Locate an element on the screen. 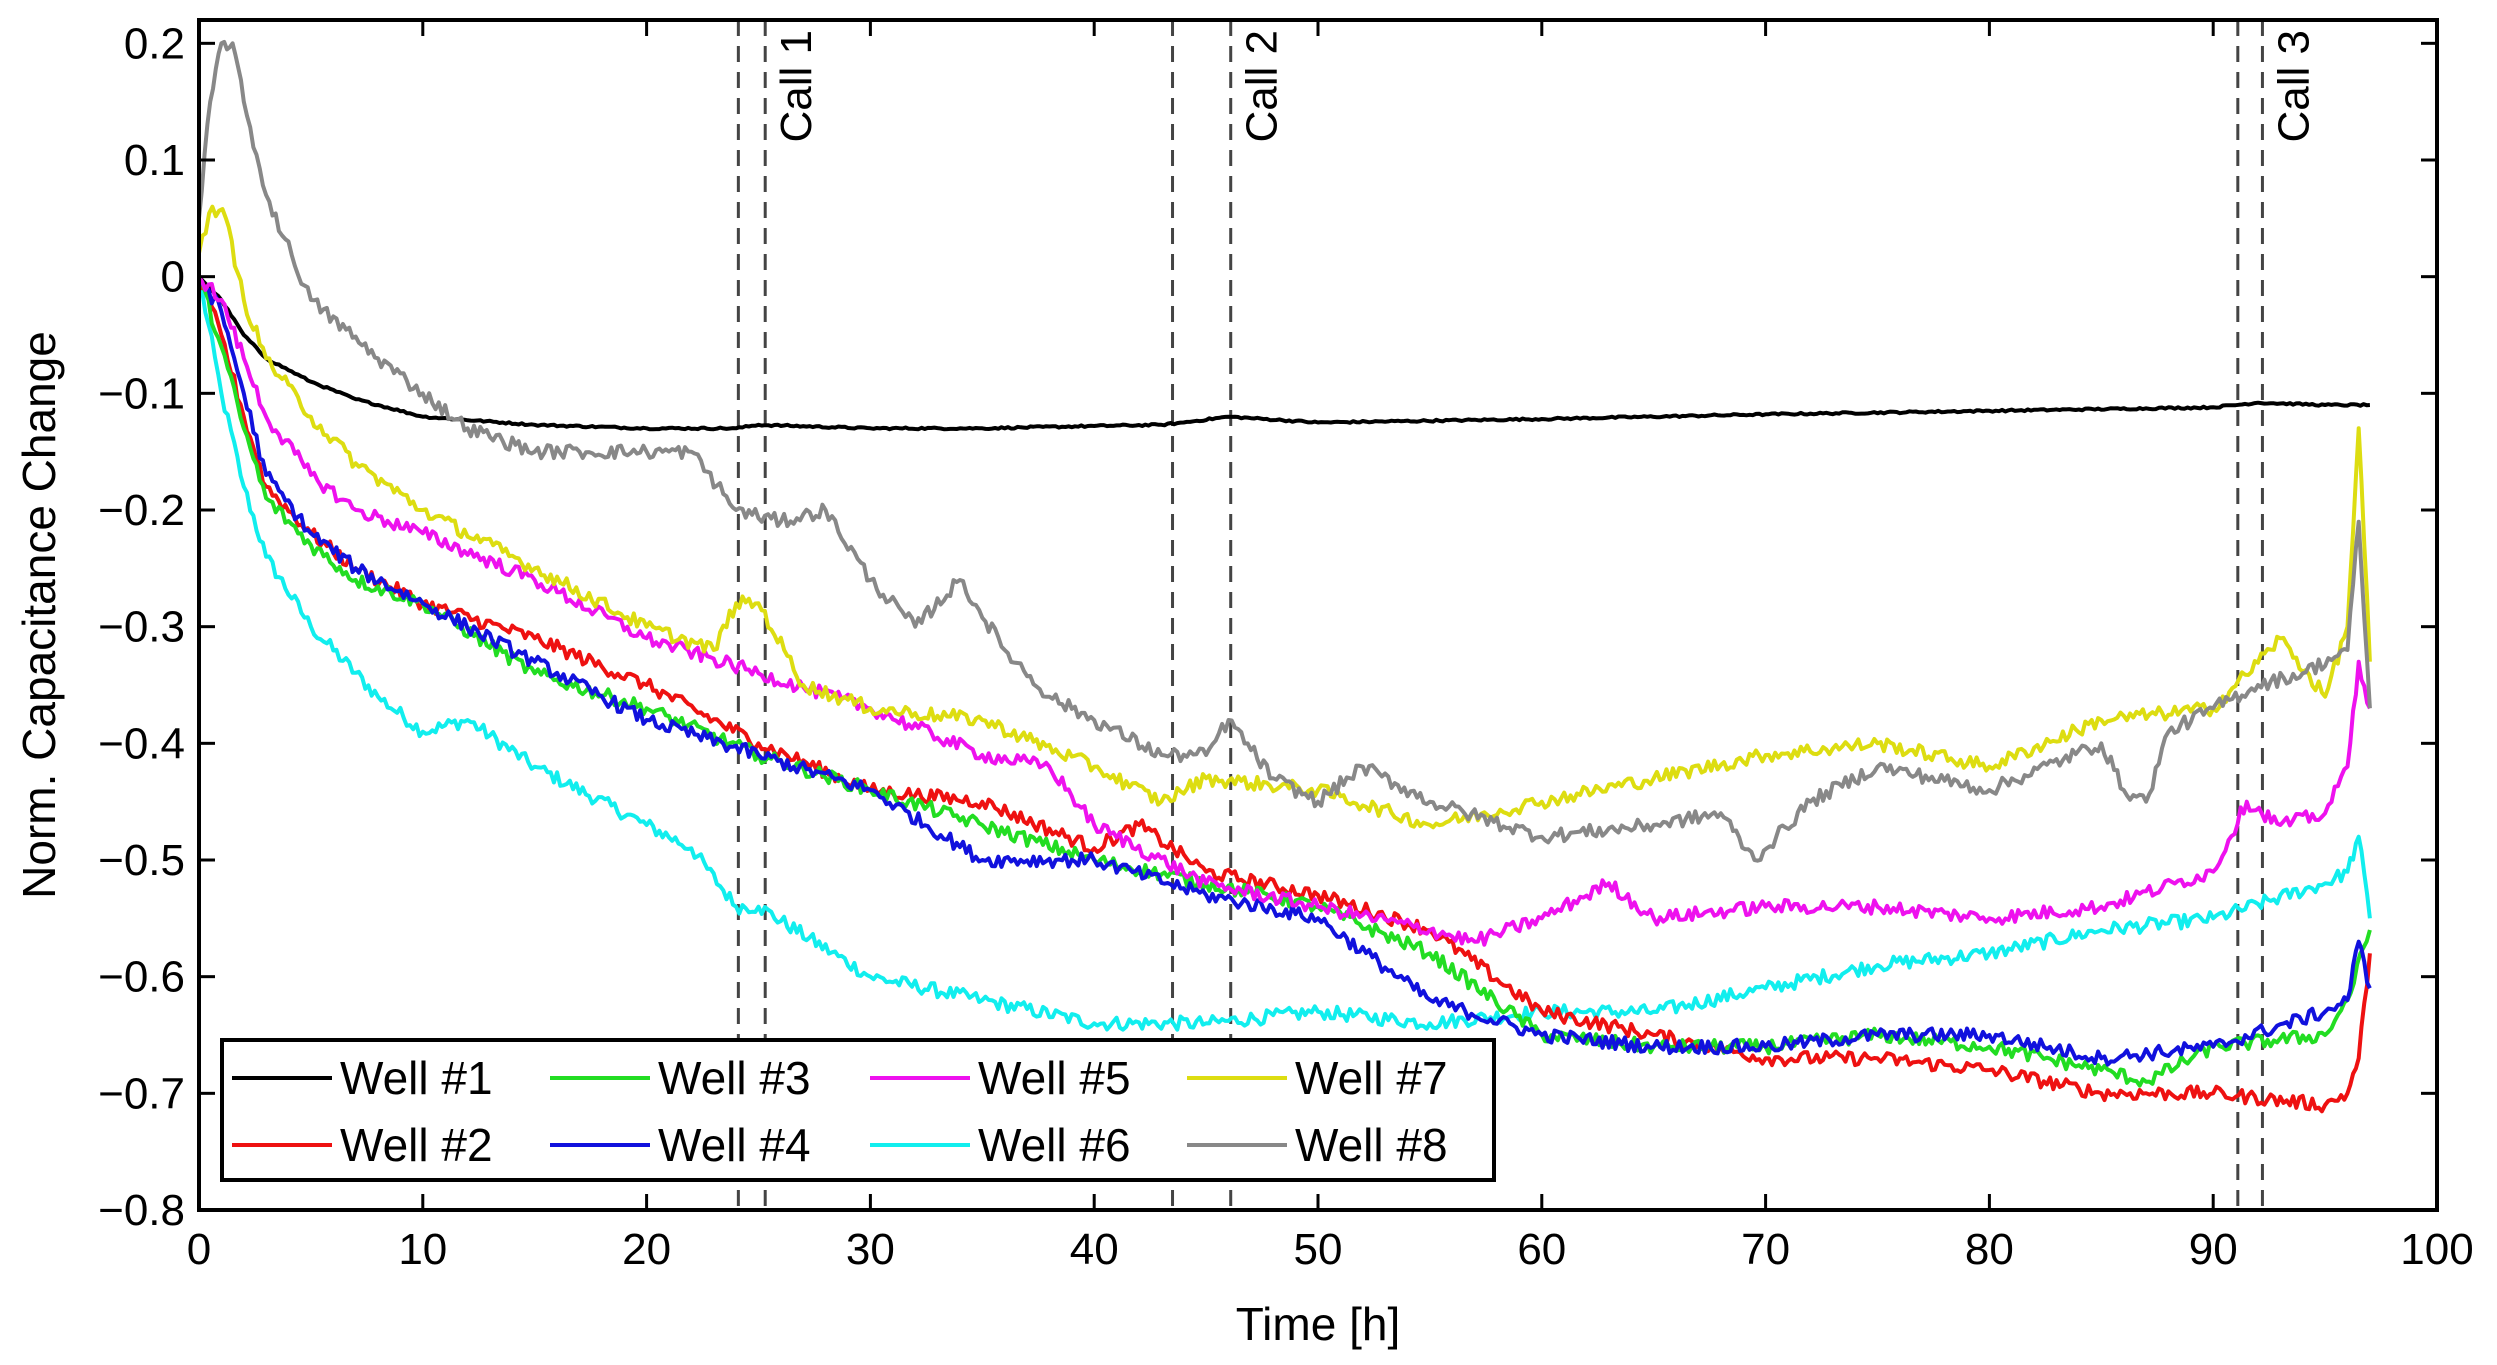 The width and height of the screenshot is (2497, 1365). x-tick-label: 60 is located at coordinates (1541, 1249).